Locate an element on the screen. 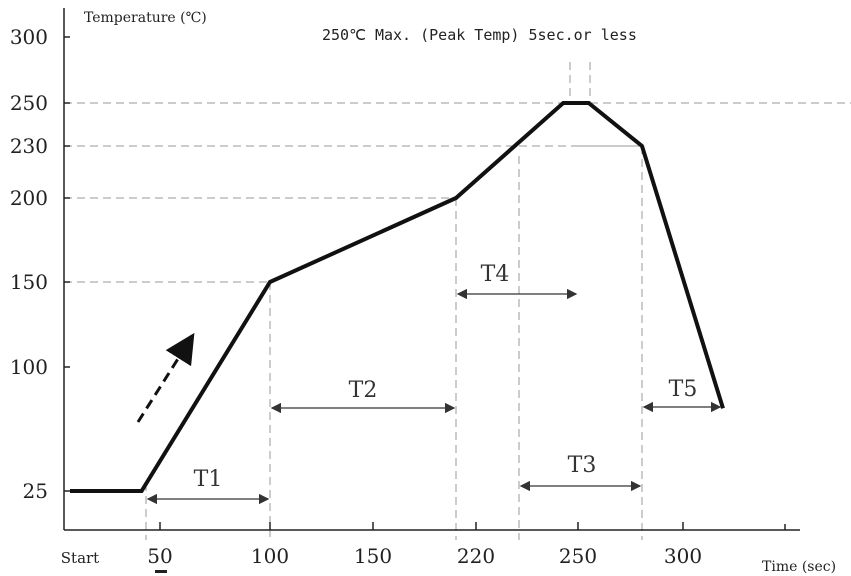 This screenshot has width=851, height=576. y-tick-label-25: 25 is located at coordinates (35, 491).